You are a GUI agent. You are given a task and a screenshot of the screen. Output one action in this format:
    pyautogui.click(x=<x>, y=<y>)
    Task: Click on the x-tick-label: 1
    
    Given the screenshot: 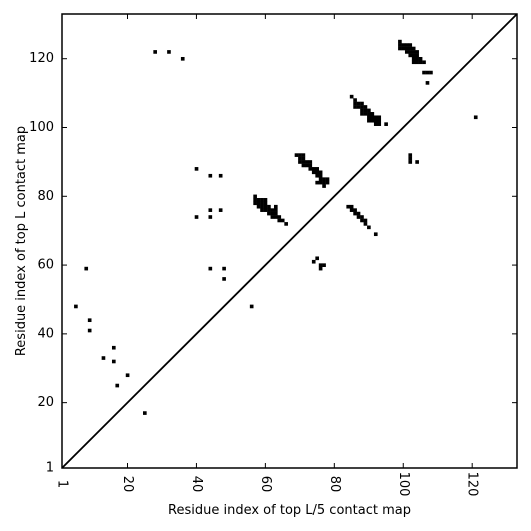 What is the action you would take?
    pyautogui.click(x=62, y=484)
    